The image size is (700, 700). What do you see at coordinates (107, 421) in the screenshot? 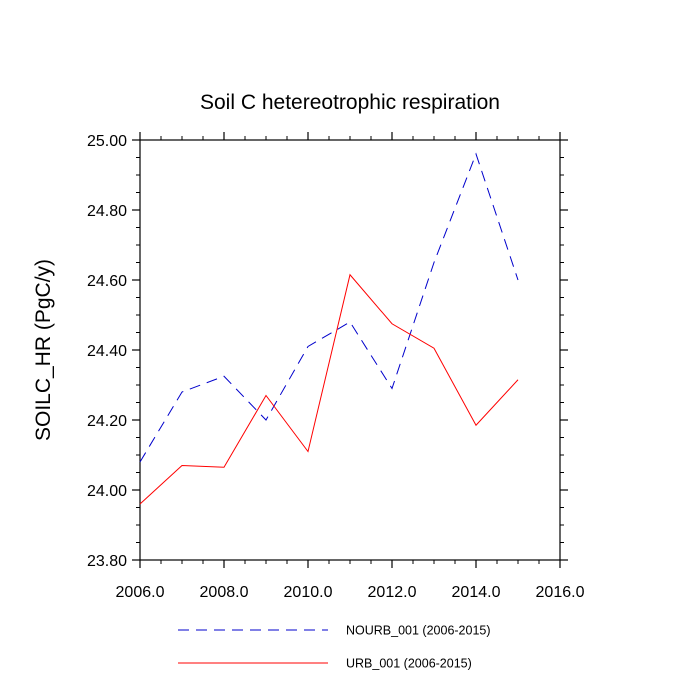
I see `y-tick-label: 24.20` at bounding box center [107, 421].